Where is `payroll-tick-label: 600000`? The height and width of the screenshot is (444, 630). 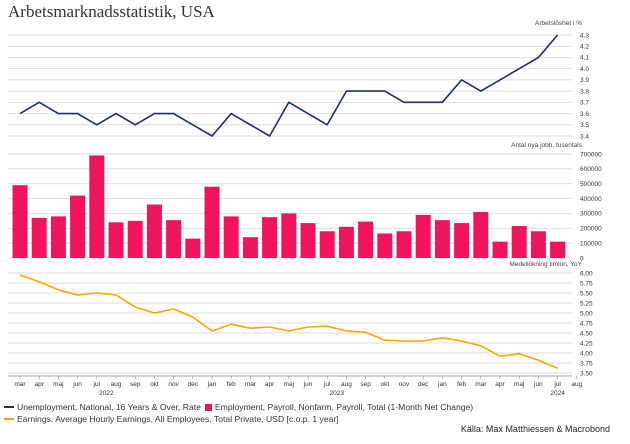 payroll-tick-label: 600000 is located at coordinates (591, 169).